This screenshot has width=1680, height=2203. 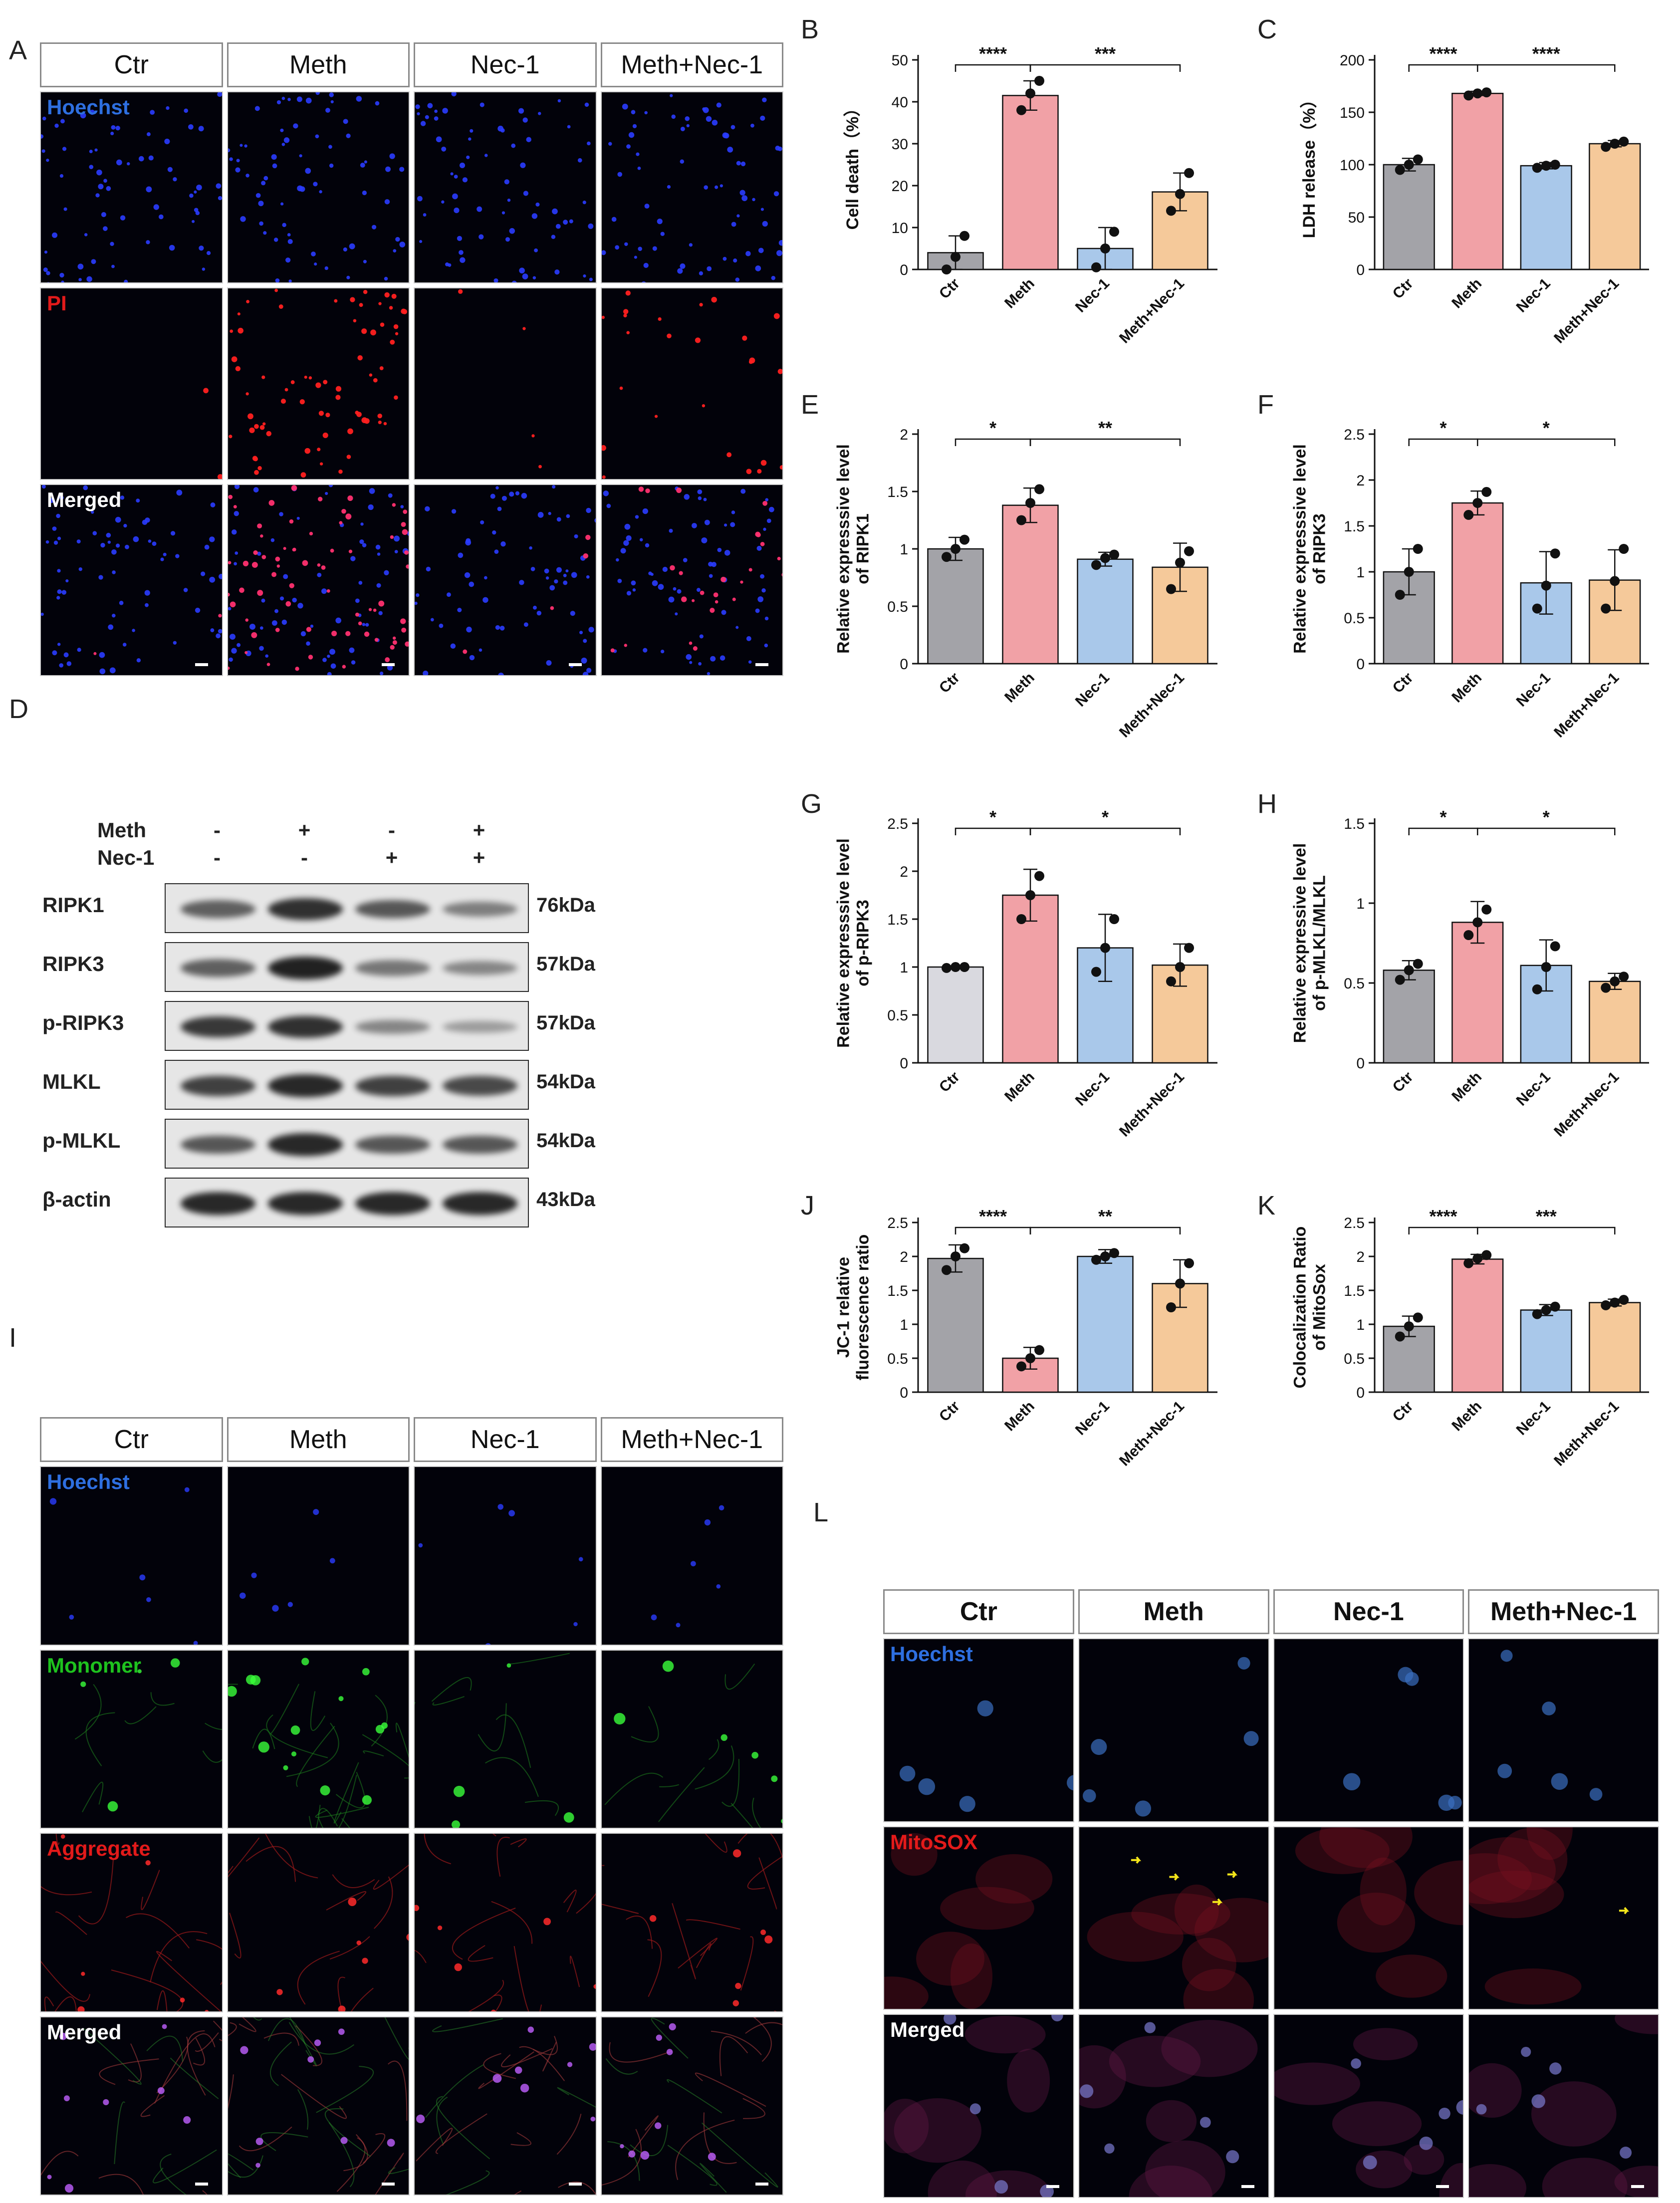 I want to click on x-tick-label: Meth, so click(x=1020, y=688).